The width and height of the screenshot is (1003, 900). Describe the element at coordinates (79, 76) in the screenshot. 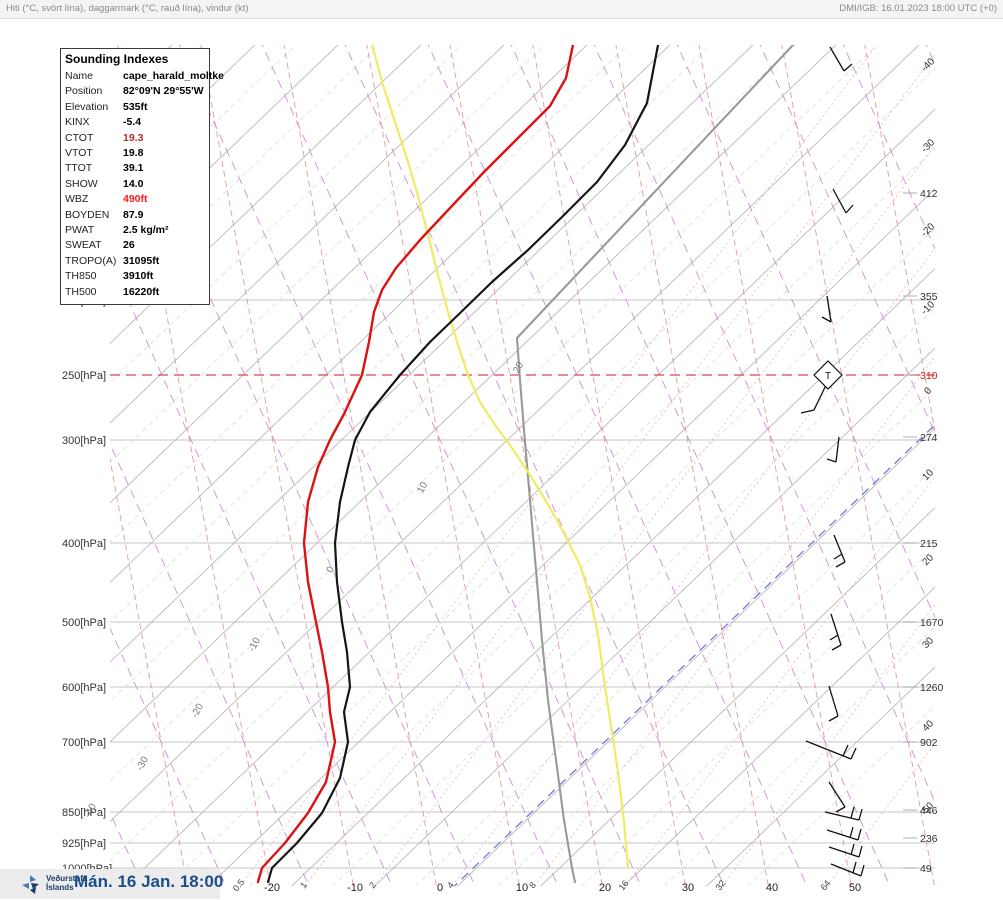

I see `index-row-label: Name` at that location.